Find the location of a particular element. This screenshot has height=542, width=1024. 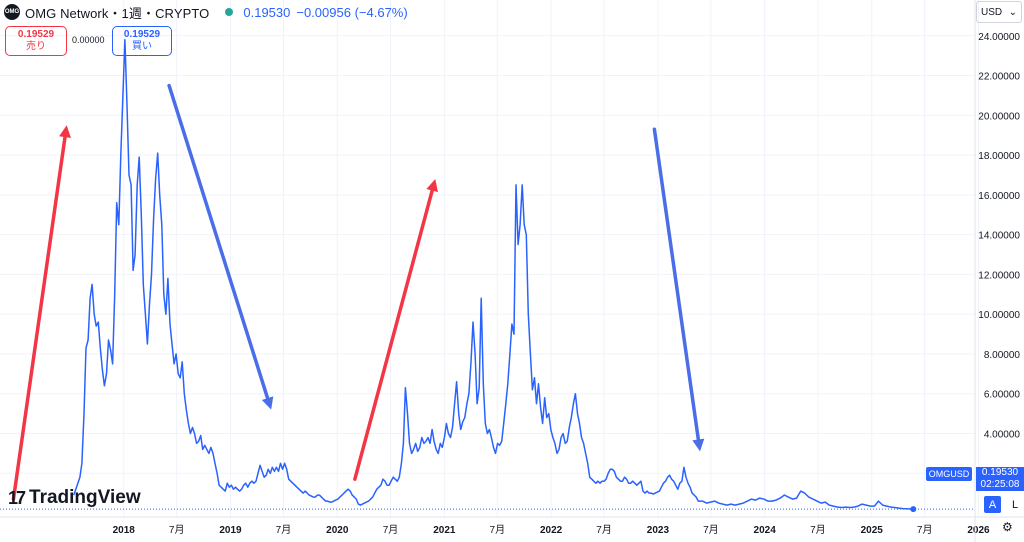

gear-icon: ⚙ is located at coordinates (1007, 527).